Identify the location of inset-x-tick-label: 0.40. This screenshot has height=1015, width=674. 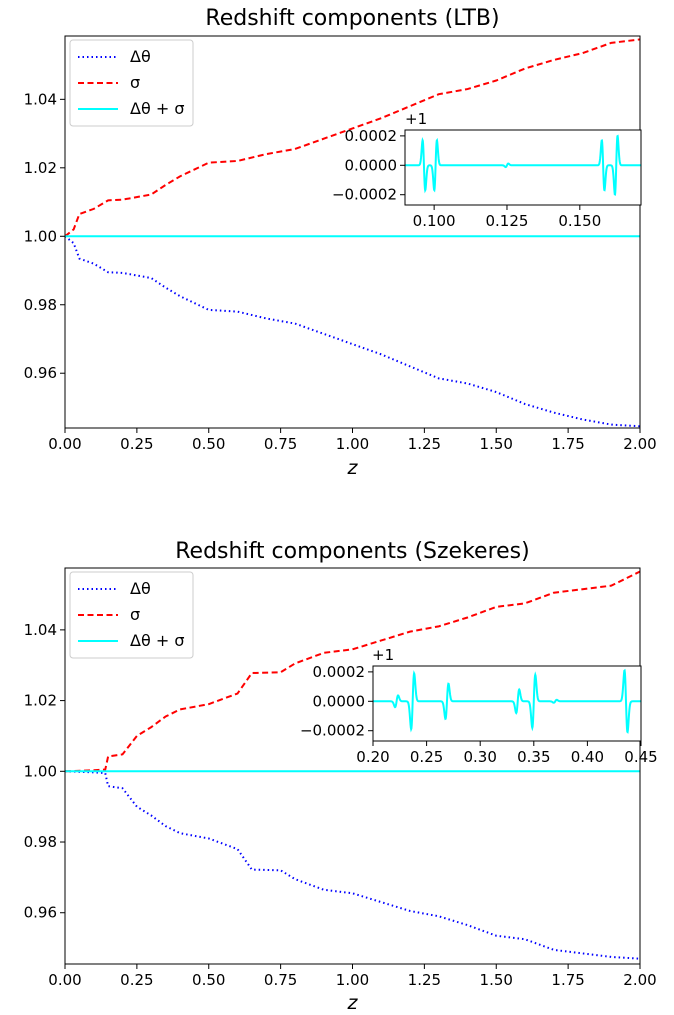
(587, 757).